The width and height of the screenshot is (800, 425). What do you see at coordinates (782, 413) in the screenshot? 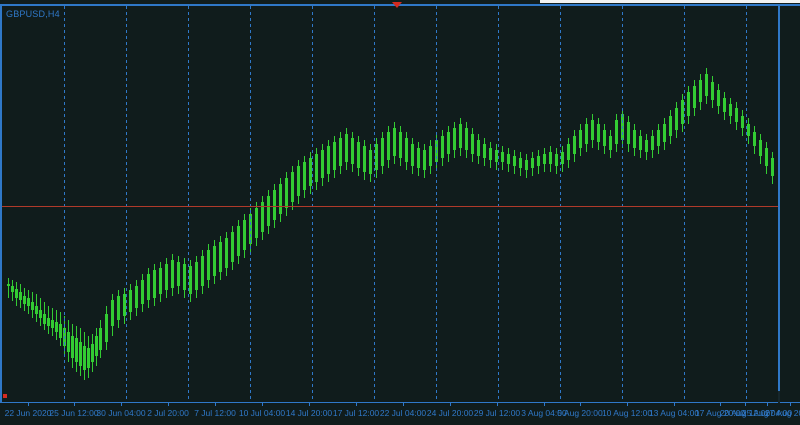
I see `axis-label-18: 27 Aug 20:00` at bounding box center [782, 413].